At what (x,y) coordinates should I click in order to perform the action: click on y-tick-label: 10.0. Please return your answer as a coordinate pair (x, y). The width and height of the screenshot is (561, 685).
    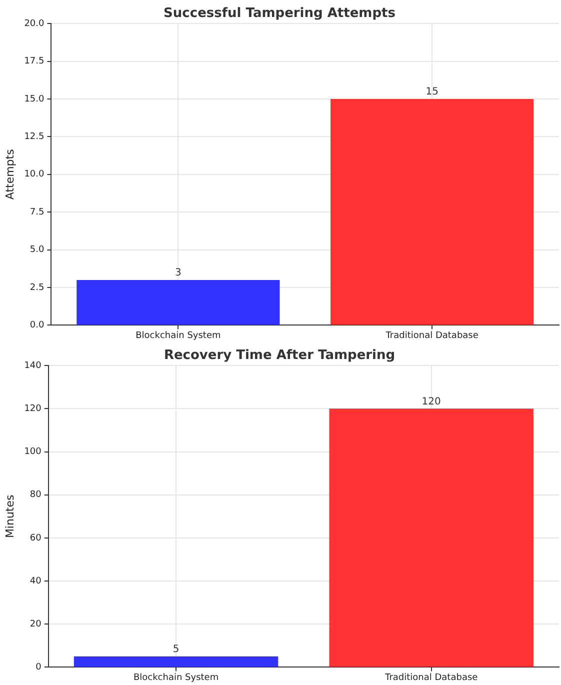
    Looking at the image, I should click on (34, 175).